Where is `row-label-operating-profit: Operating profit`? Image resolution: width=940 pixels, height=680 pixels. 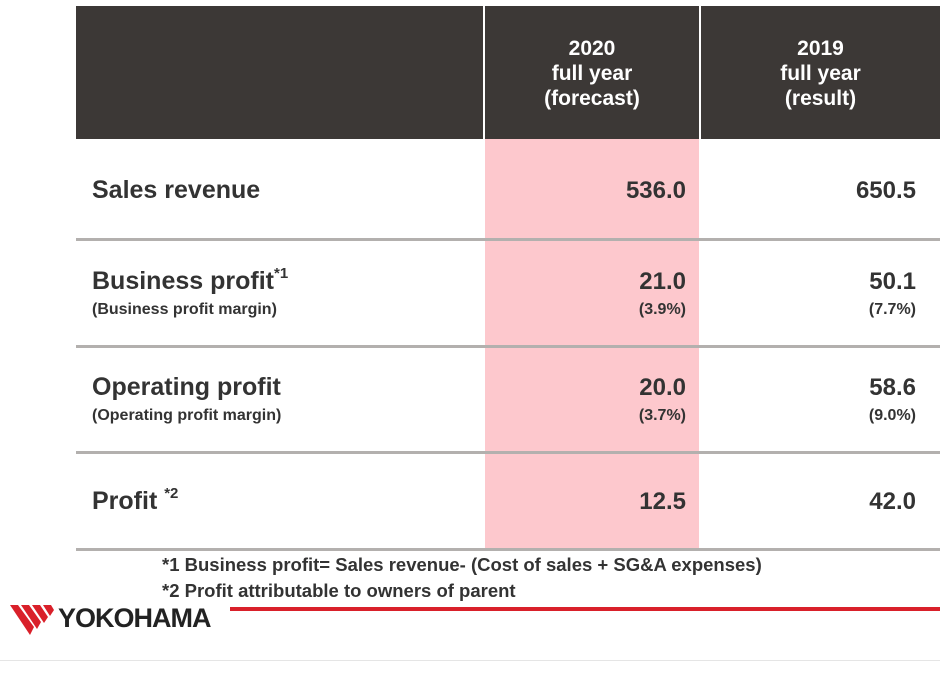 row-label-operating-profit: Operating profit is located at coordinates (186, 387).